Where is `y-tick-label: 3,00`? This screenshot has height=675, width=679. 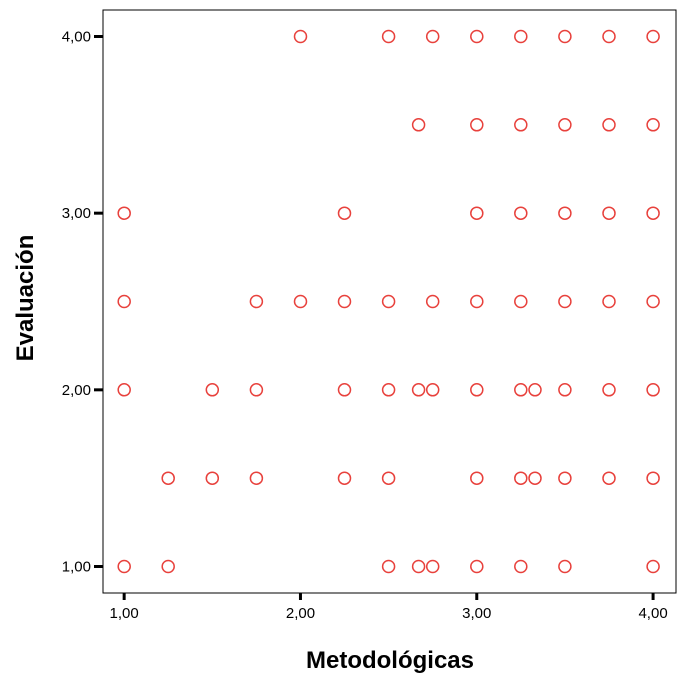 y-tick-label: 3,00 is located at coordinates (76, 213).